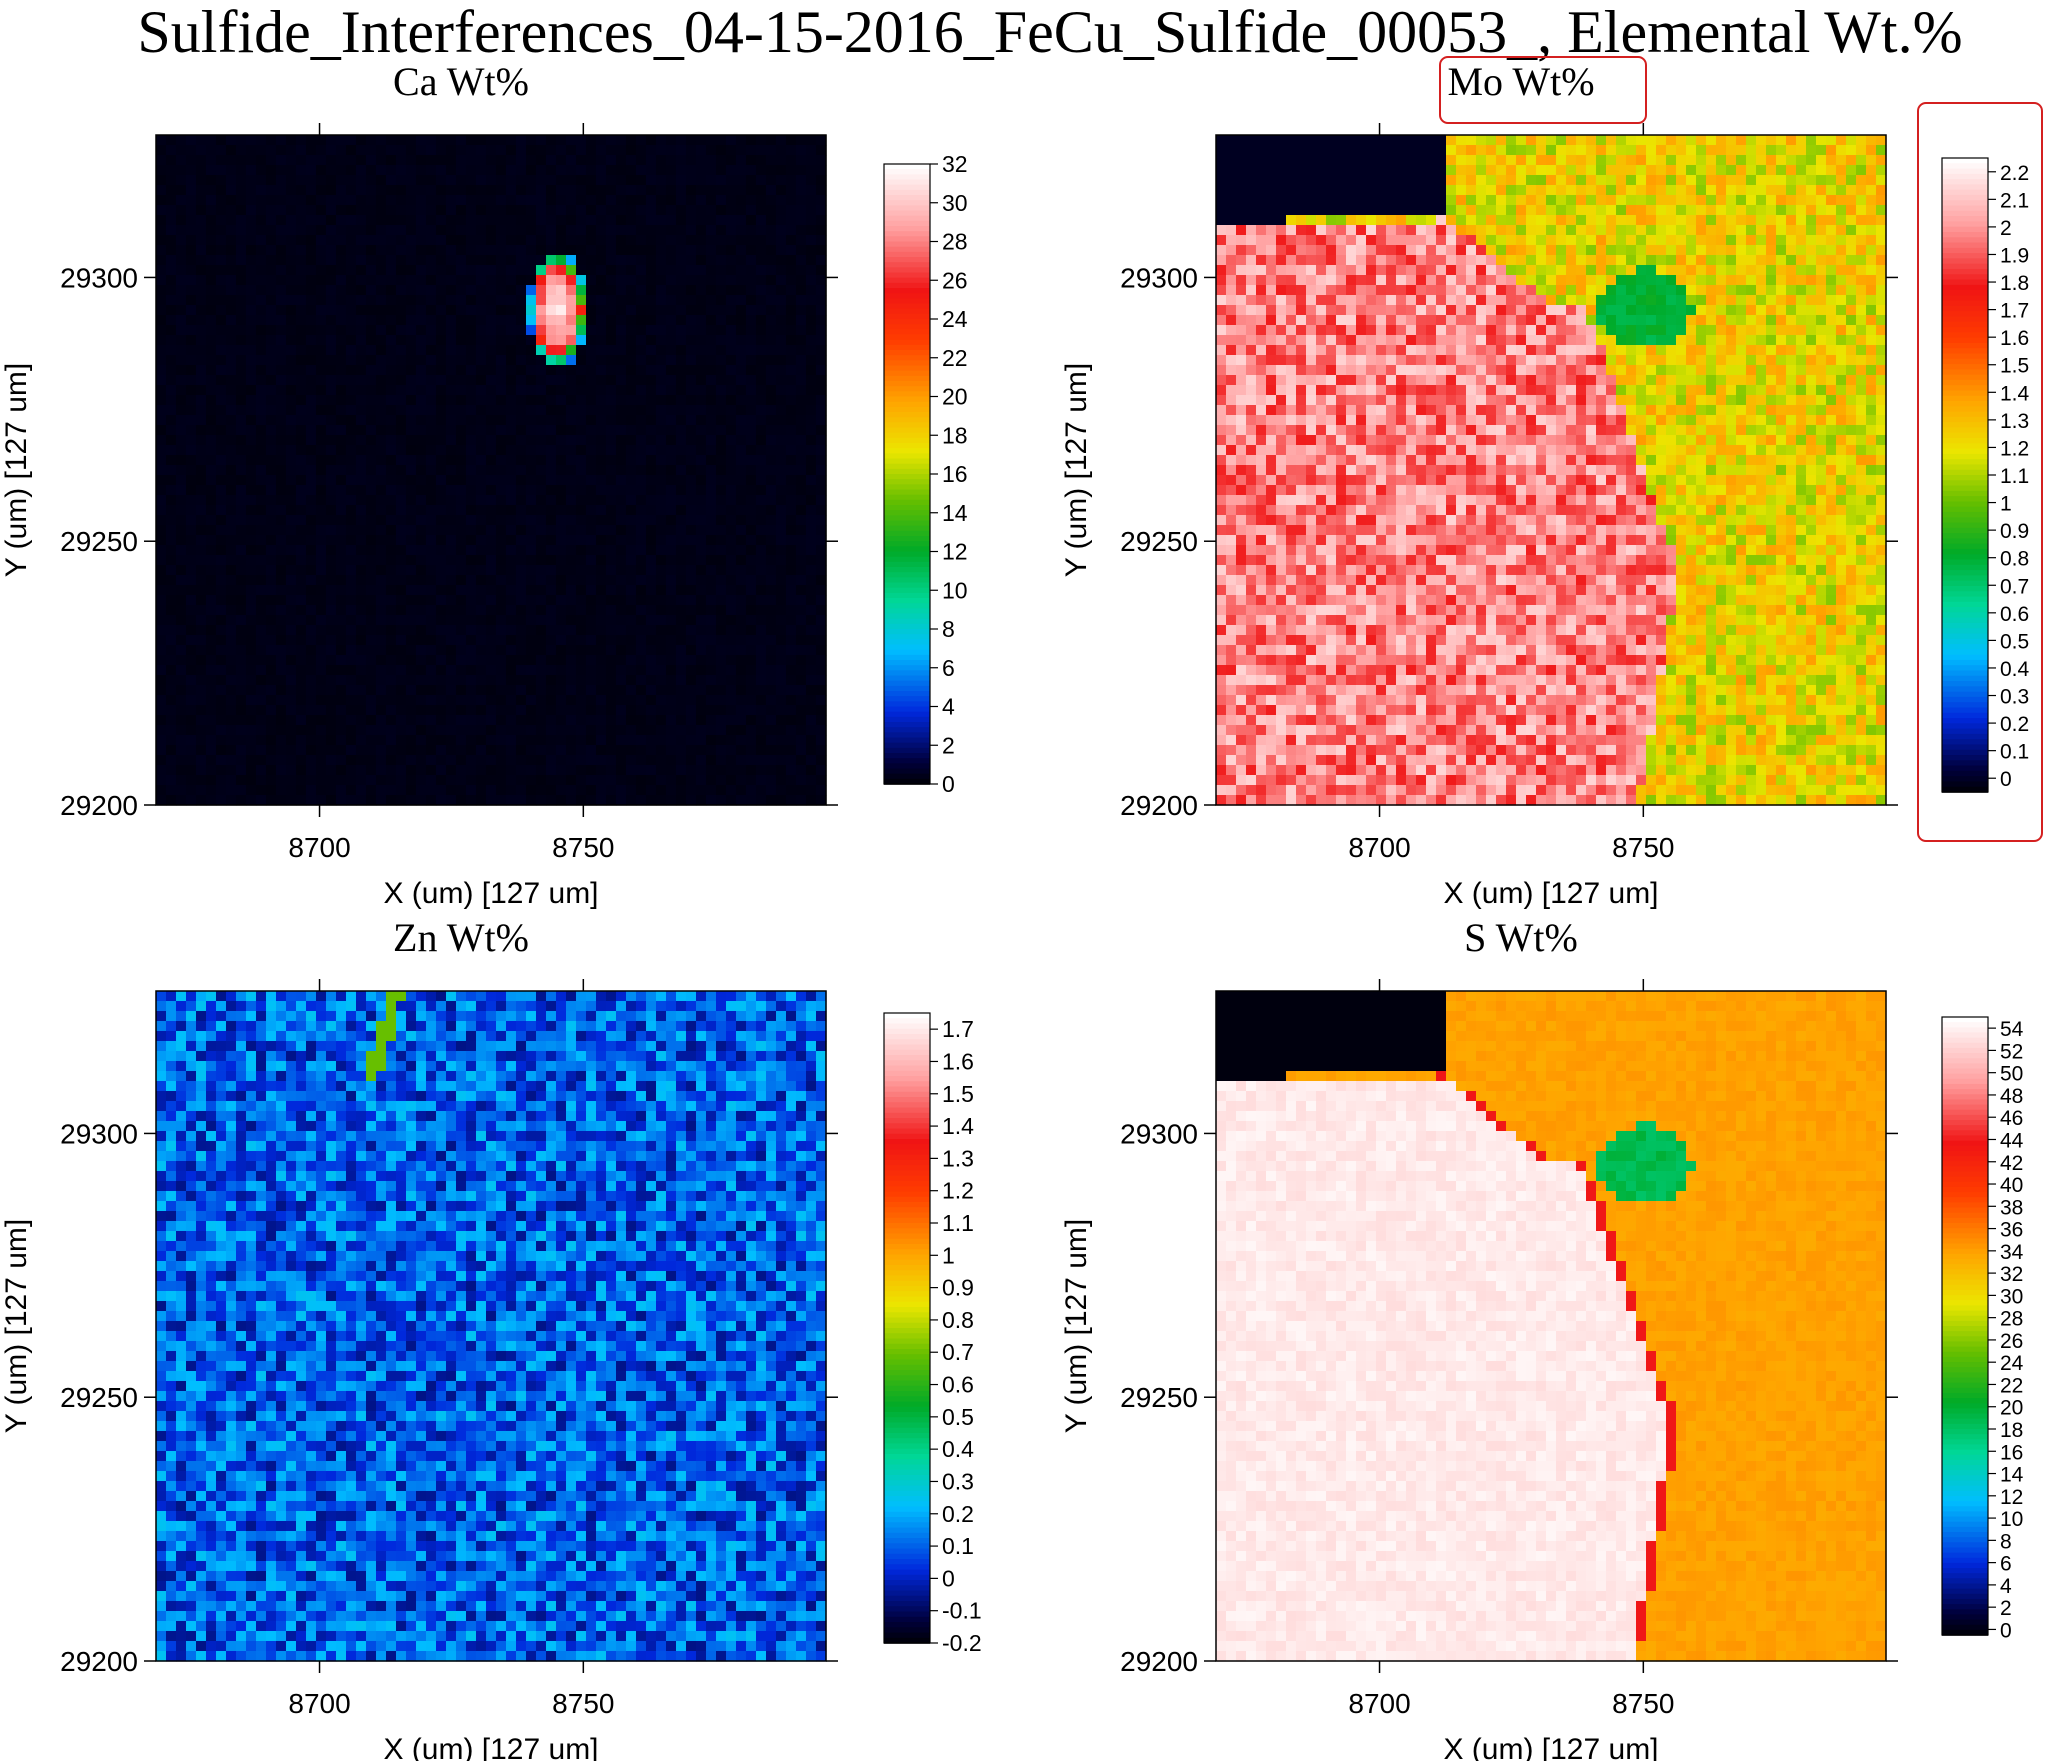 This screenshot has height=1761, width=2048. What do you see at coordinates (907, 746) in the screenshot?
I see `colorbar-segment` at bounding box center [907, 746].